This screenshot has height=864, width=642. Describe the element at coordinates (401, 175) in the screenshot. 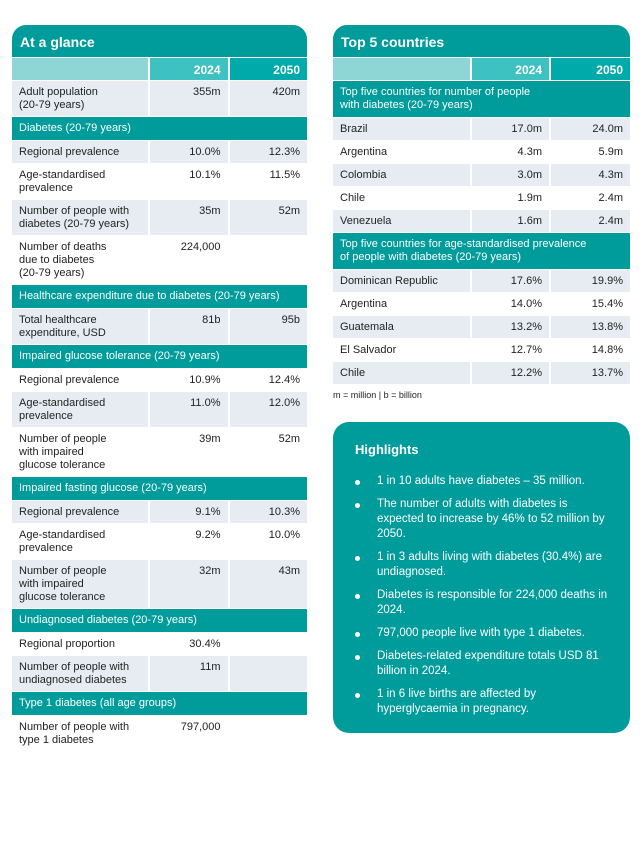

I see `row-label: Colombia` at that location.